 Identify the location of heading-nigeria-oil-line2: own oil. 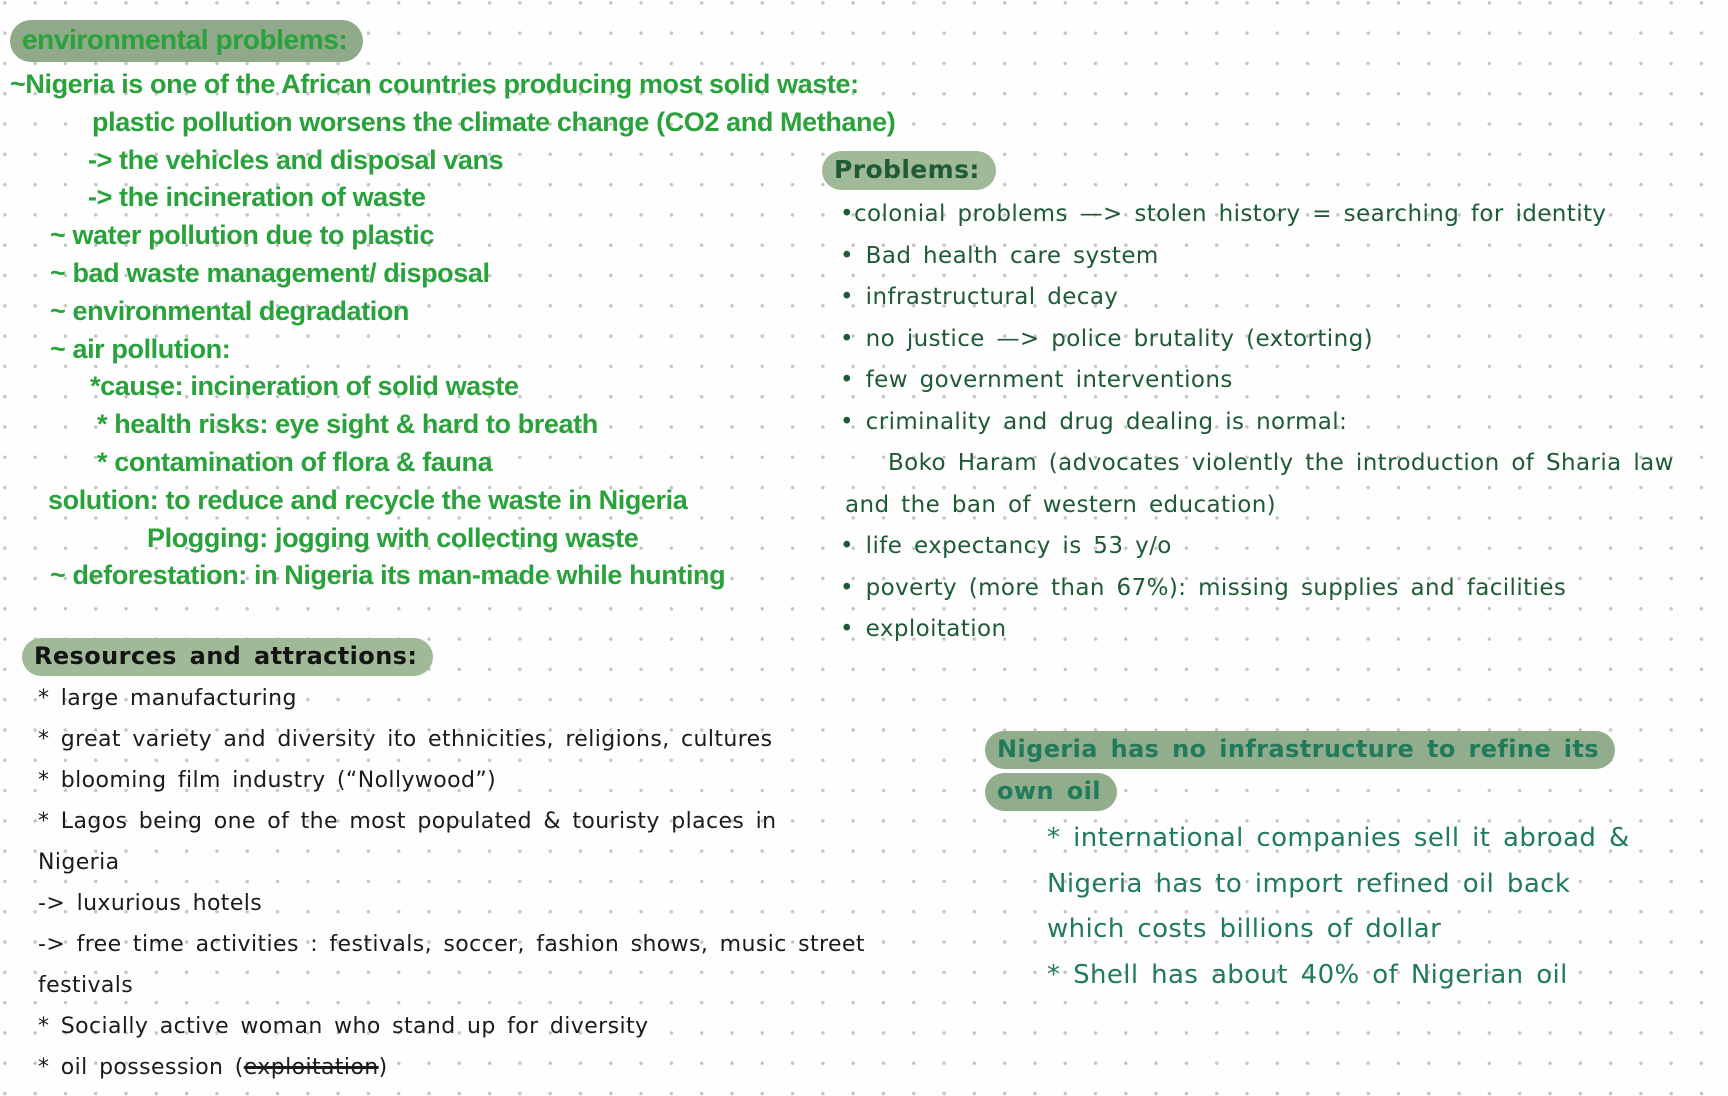
(1345, 794).